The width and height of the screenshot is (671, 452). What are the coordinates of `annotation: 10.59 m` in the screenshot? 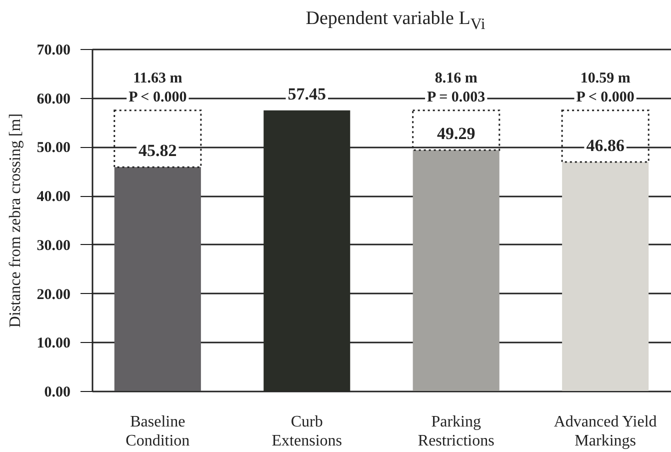 It's located at (605, 78).